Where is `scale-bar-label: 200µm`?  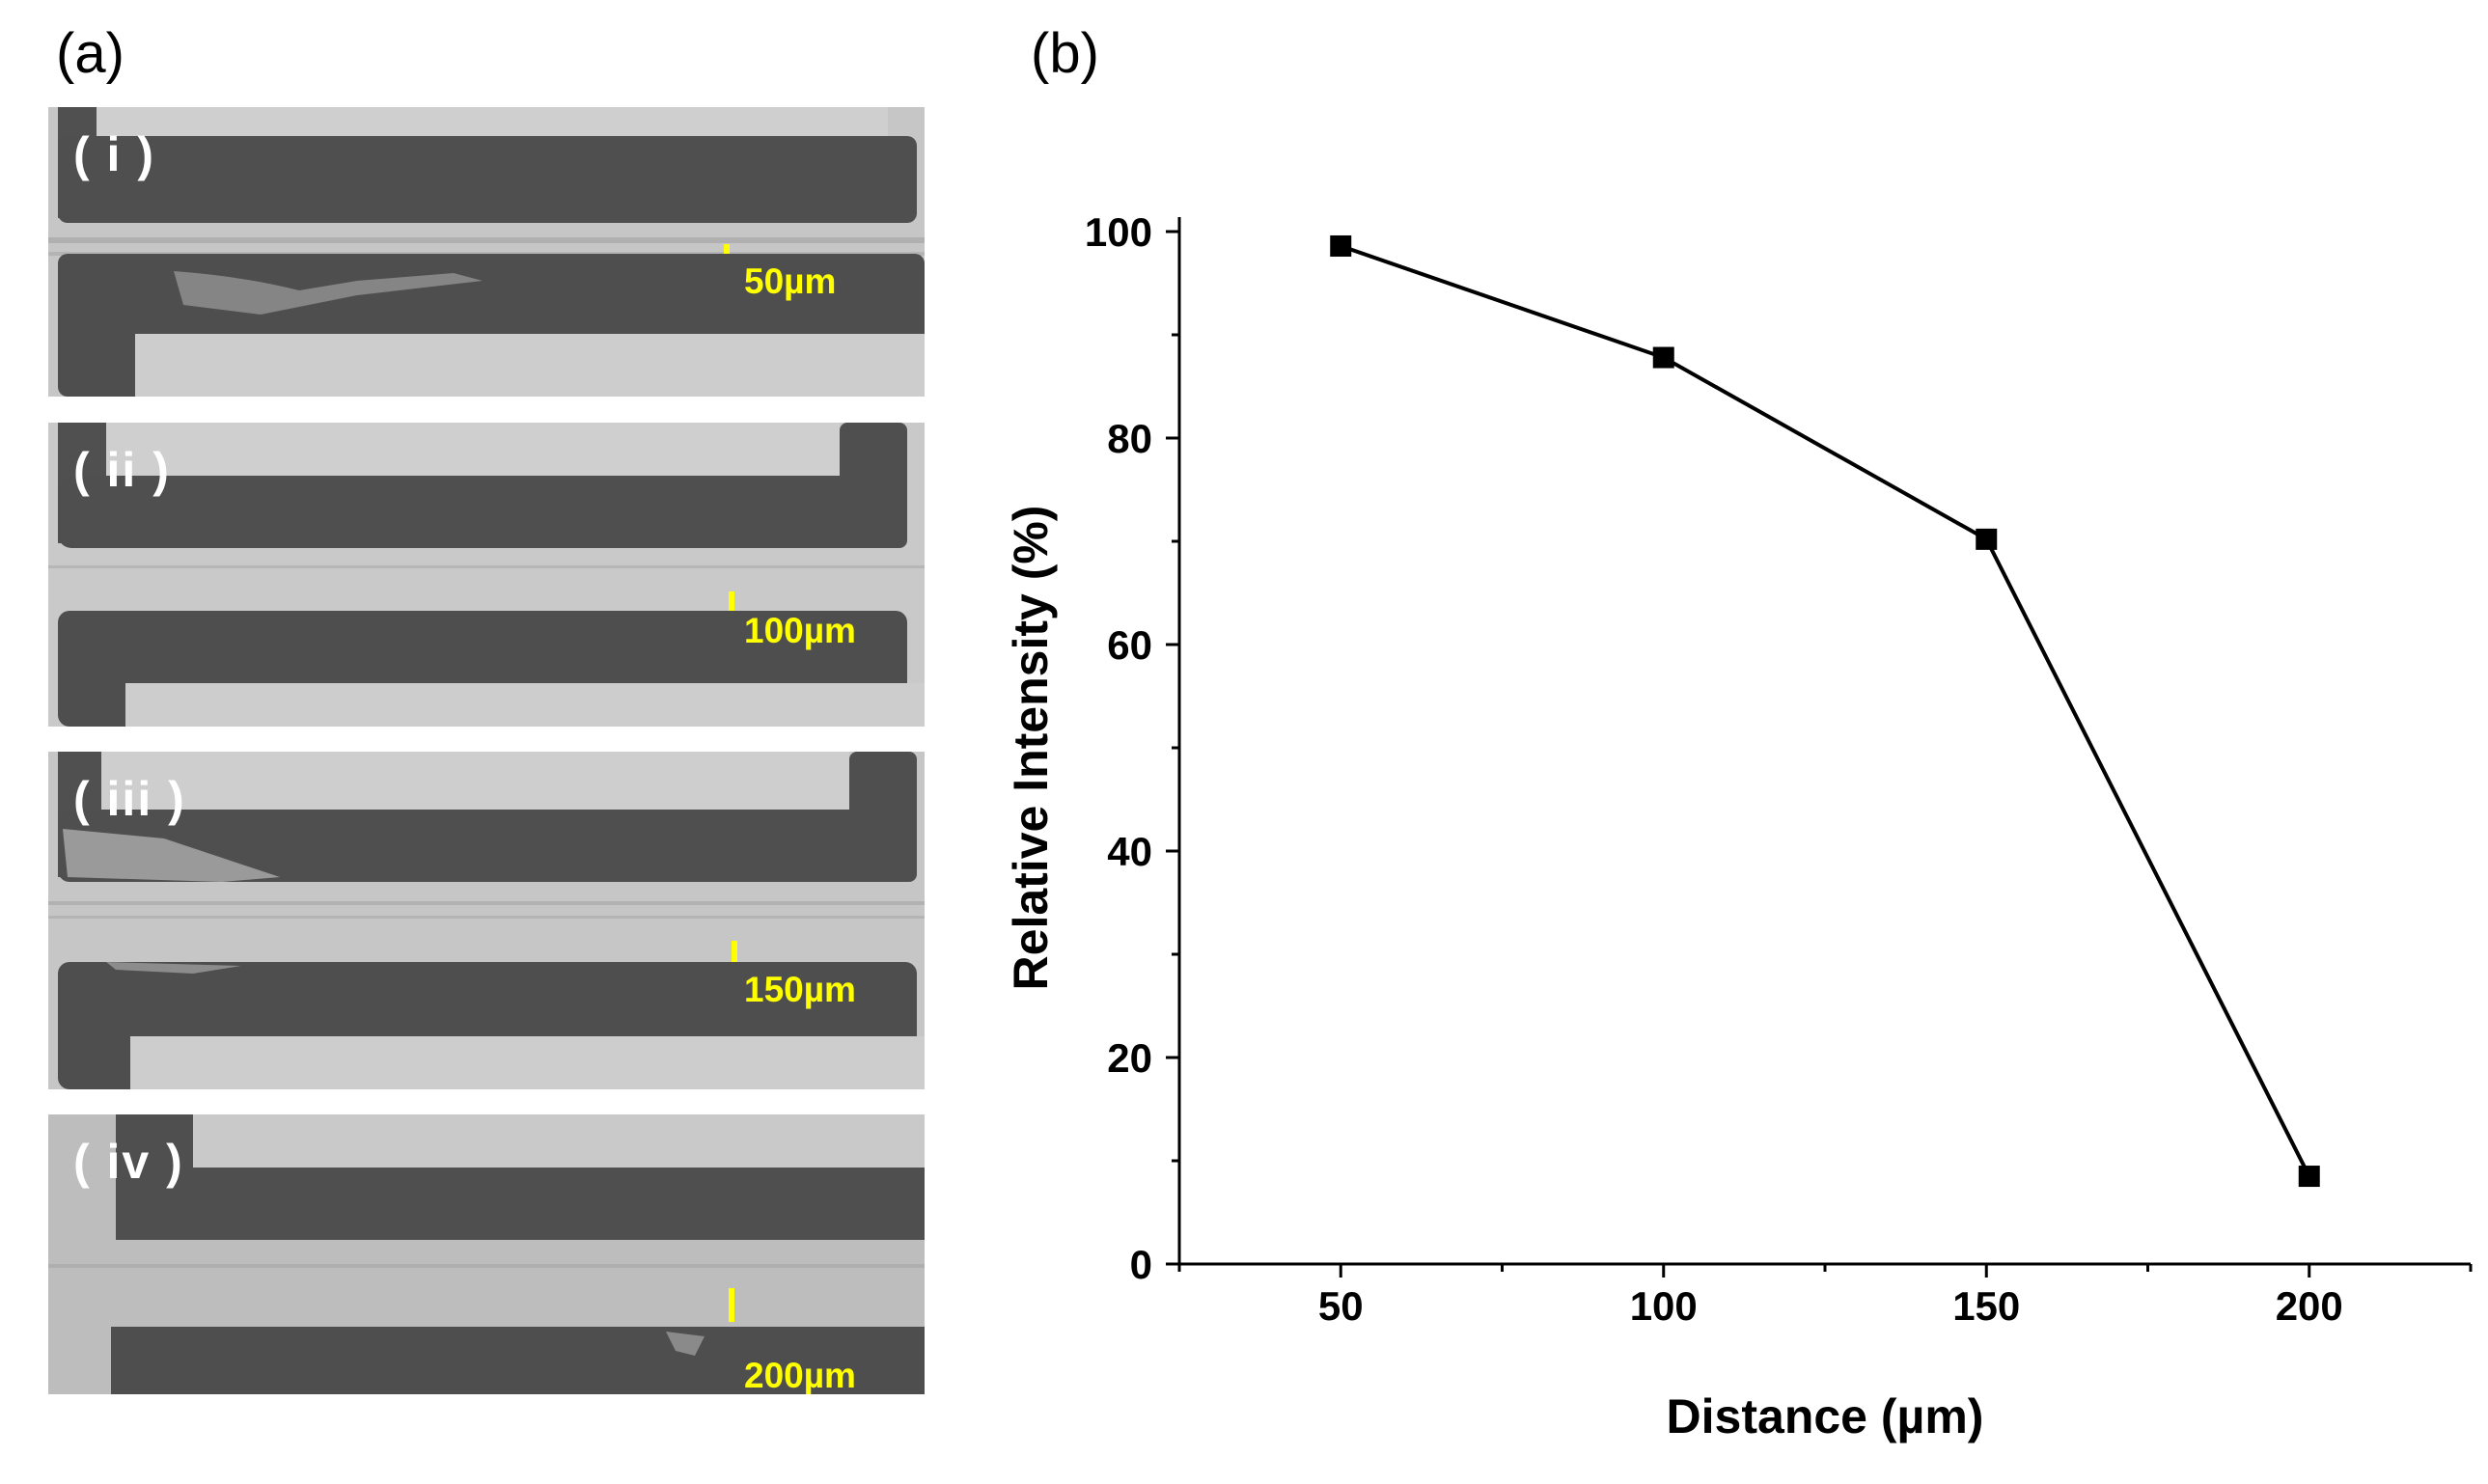
scale-bar-label: 200µm is located at coordinates (800, 1375).